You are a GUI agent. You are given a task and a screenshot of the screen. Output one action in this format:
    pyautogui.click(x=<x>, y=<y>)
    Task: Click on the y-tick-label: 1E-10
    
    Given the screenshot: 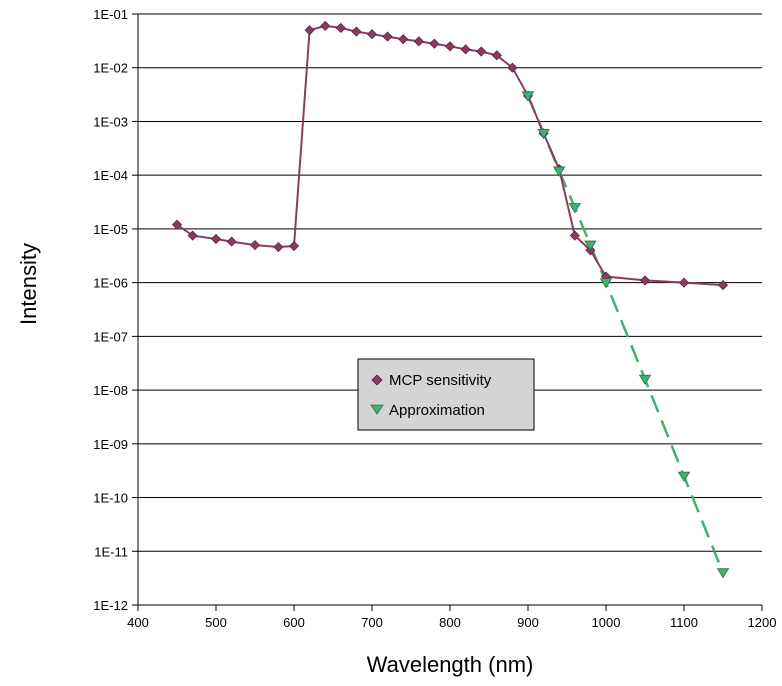 What is the action you would take?
    pyautogui.click(x=110, y=498)
    